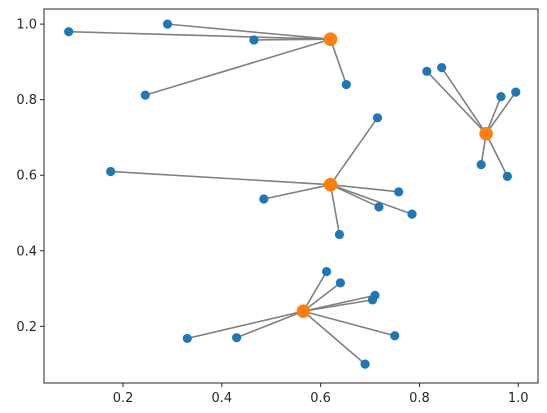 The height and width of the screenshot is (413, 547). I want to click on x-tick-label: 0.8, so click(419, 398).